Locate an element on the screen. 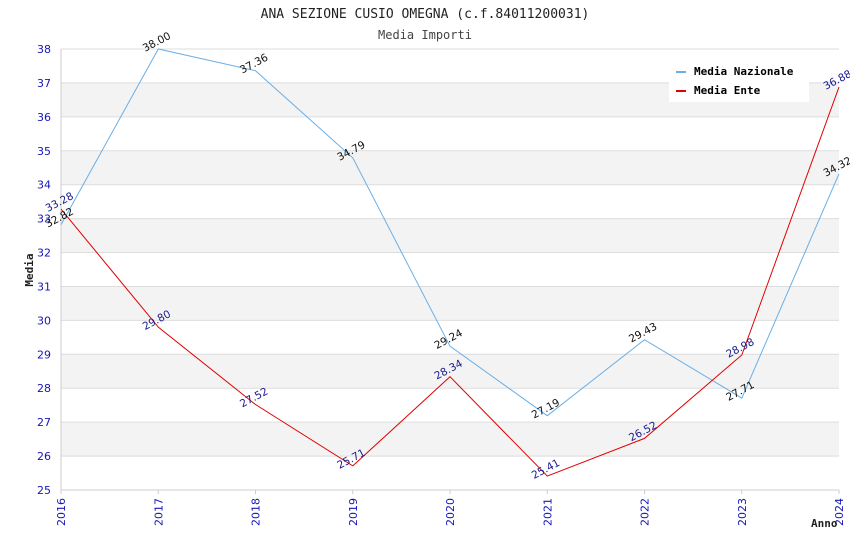 The height and width of the screenshot is (550, 850). y-tick-label: 36 is located at coordinates (44, 117).